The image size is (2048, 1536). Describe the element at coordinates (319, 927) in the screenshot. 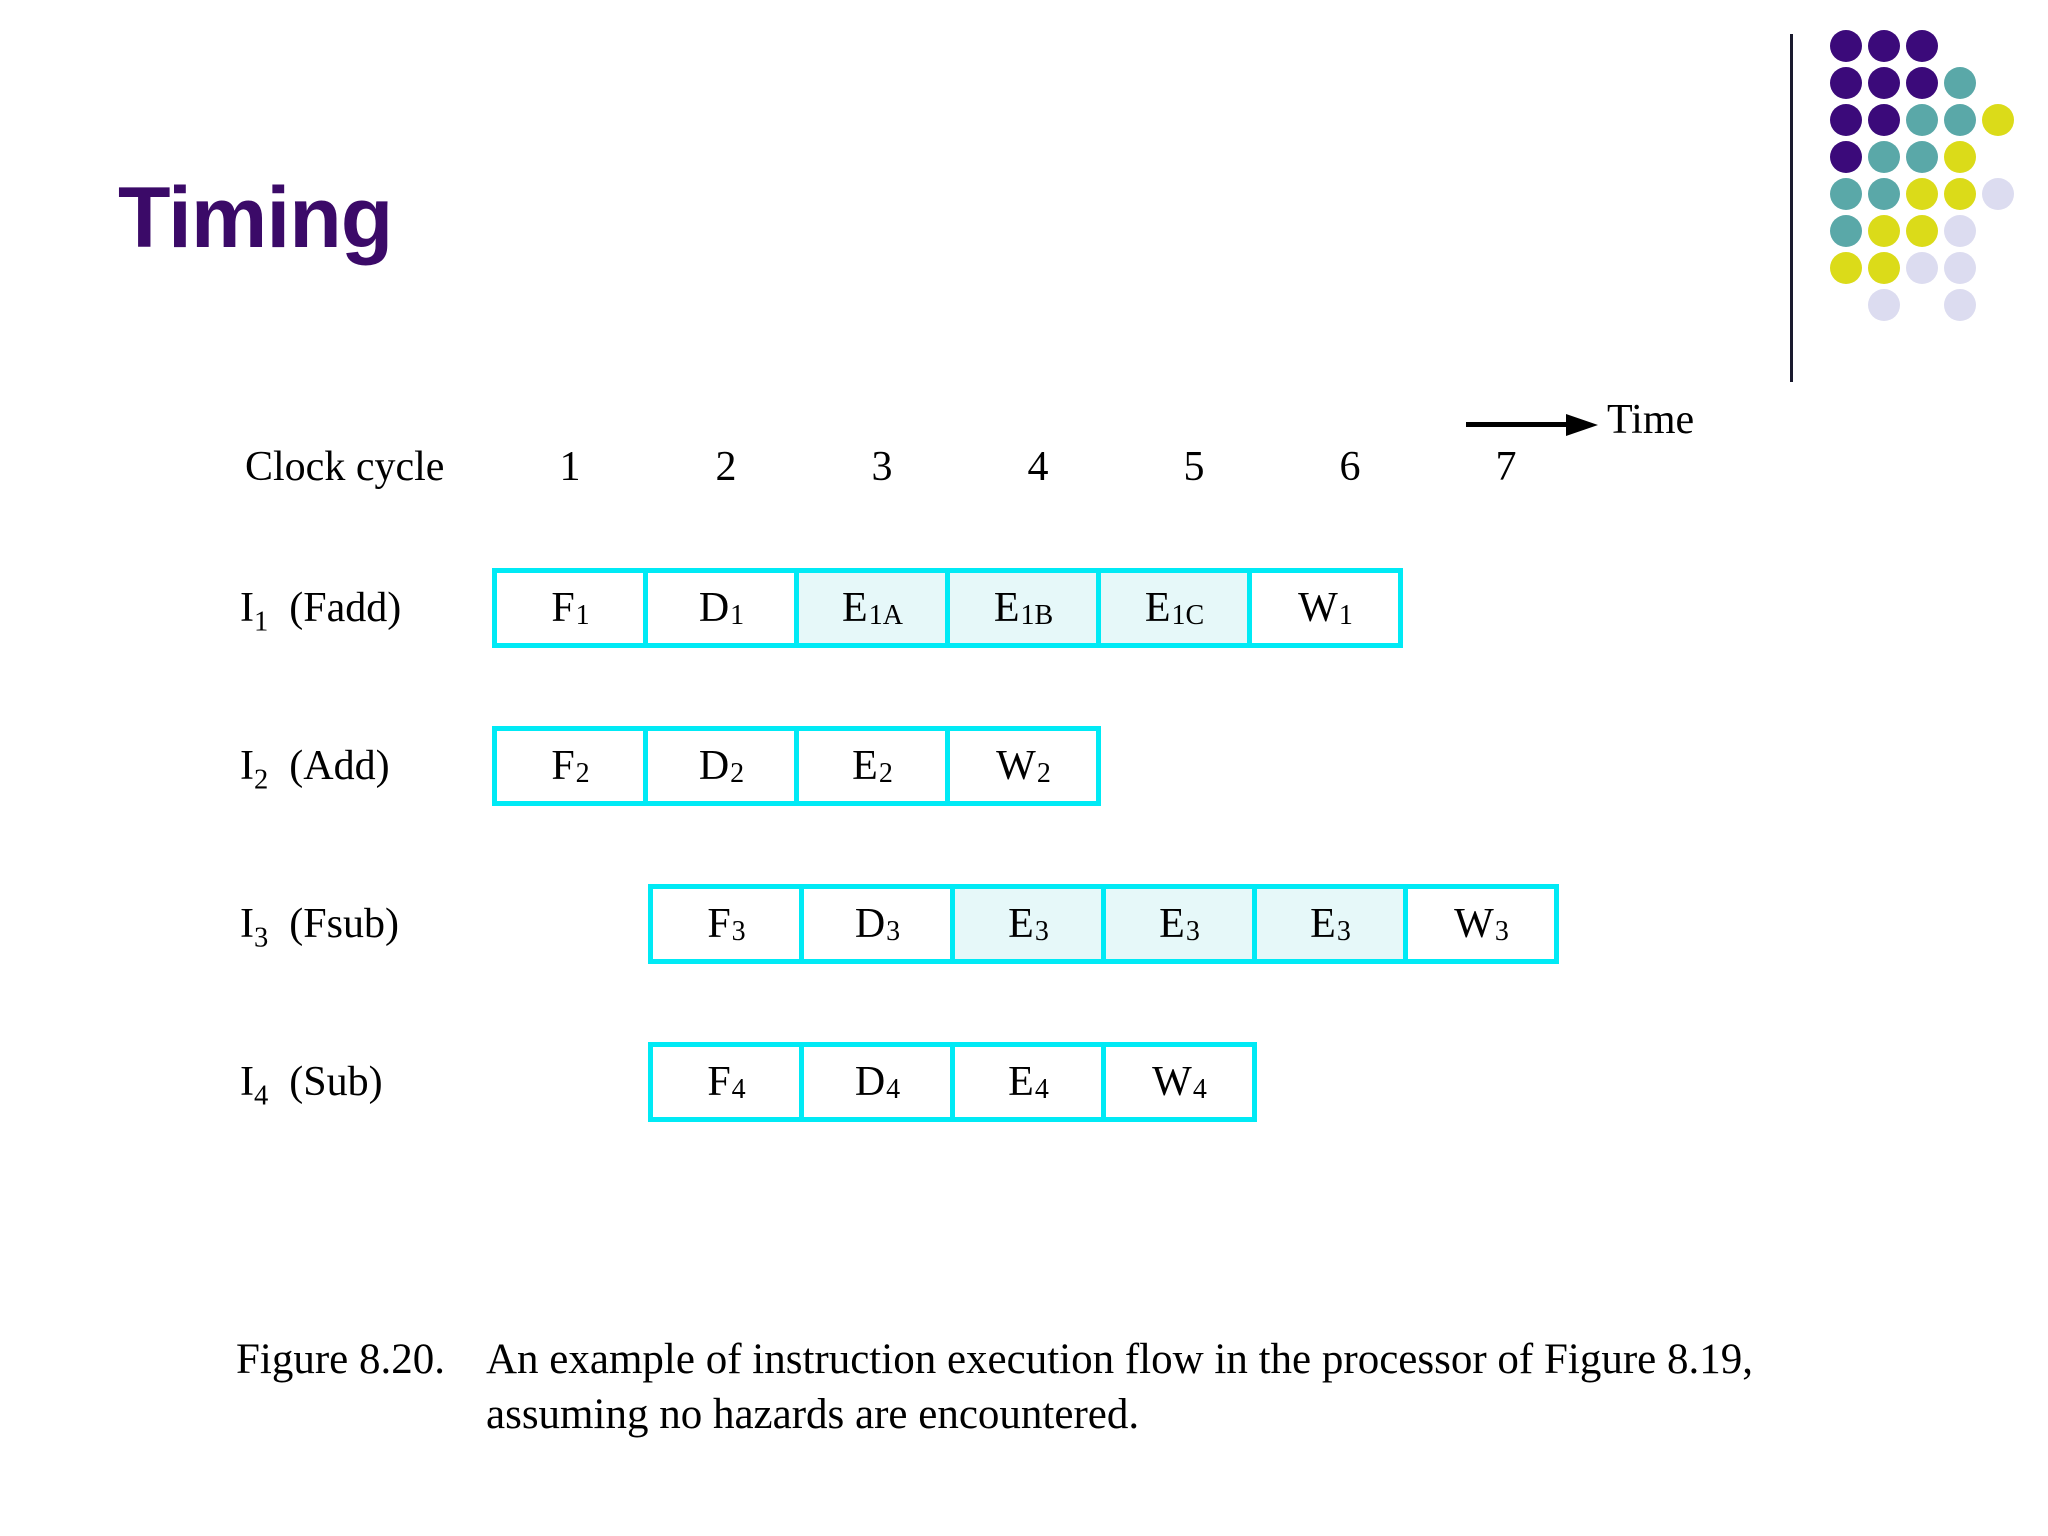

I see `instruction-label-i3: I3 (Fsub)` at that location.